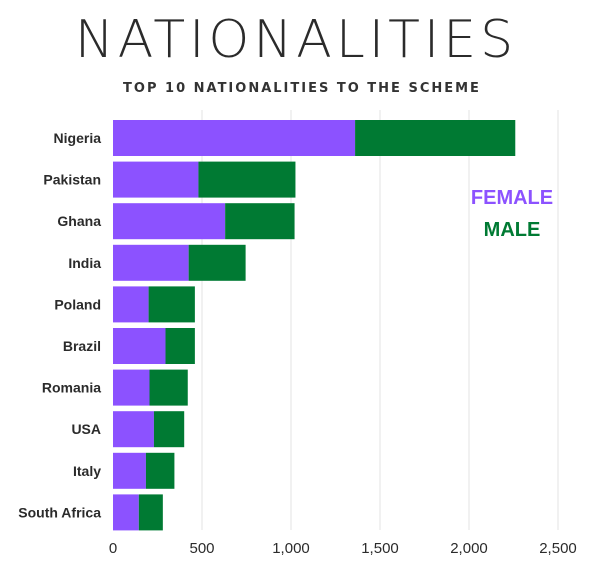 The image size is (592, 573). I want to click on x-tick-labels: 0 500 1,000 1,500 2,000 2,500, so click(343, 548).